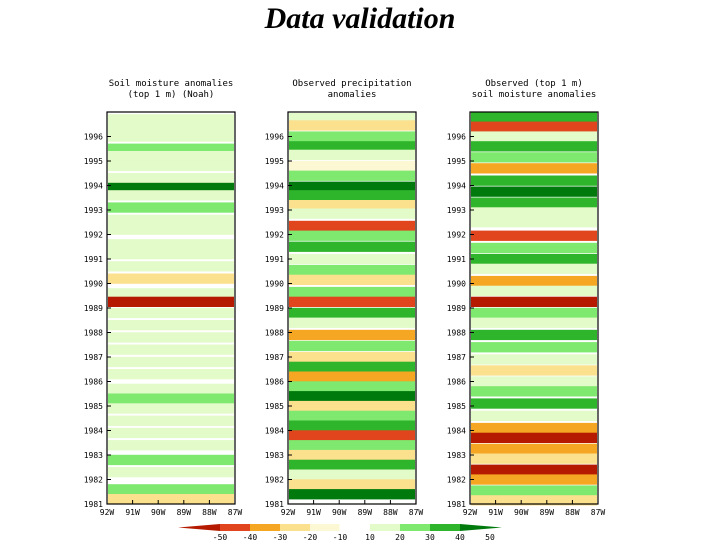 The width and height of the screenshot is (720, 540). What do you see at coordinates (250, 536) in the screenshot?
I see `colorbar-label: -40` at bounding box center [250, 536].